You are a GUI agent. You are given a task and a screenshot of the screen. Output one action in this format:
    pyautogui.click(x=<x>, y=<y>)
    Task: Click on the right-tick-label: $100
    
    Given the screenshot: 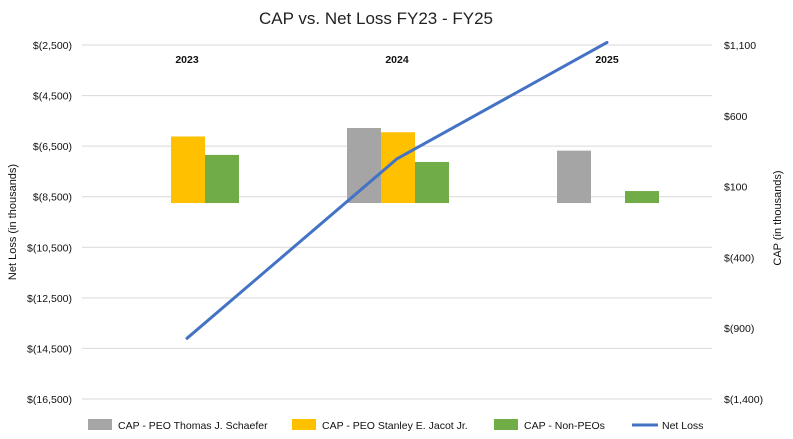 What is the action you would take?
    pyautogui.click(x=736, y=188)
    